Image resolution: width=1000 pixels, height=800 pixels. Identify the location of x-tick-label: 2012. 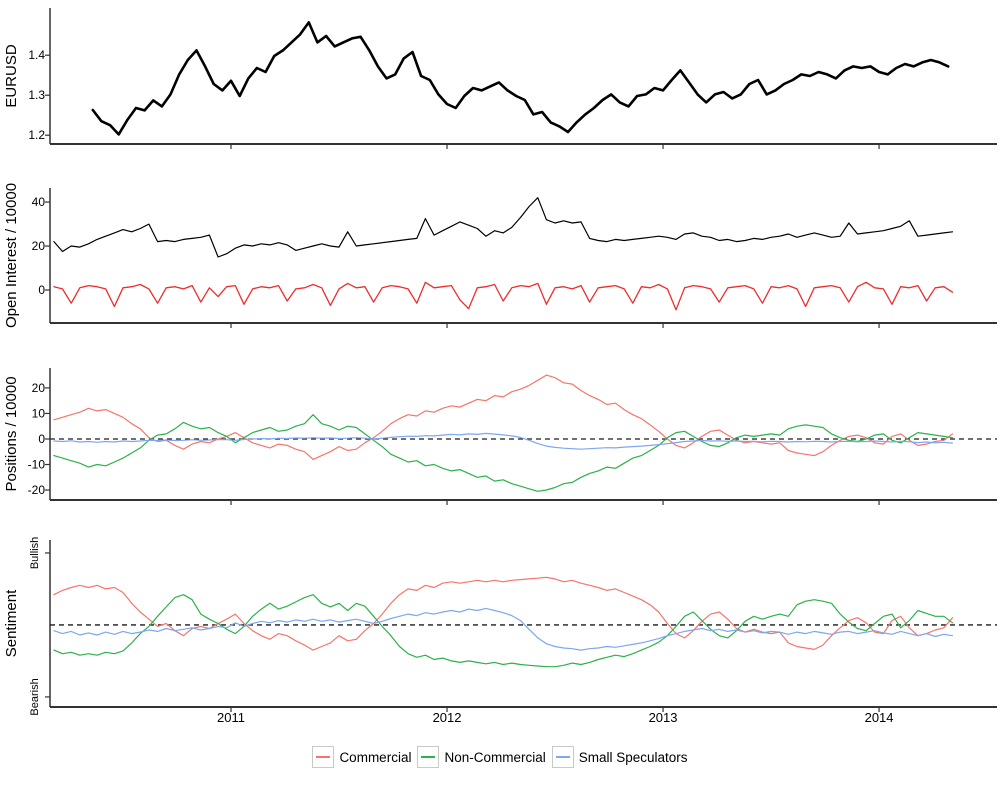
(447, 717).